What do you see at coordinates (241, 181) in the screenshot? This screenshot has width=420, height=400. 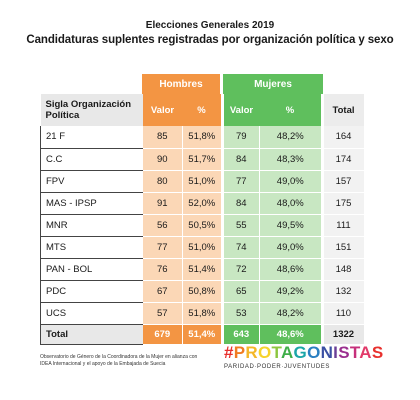 I see `cell-mujeres-valor: 77` at bounding box center [241, 181].